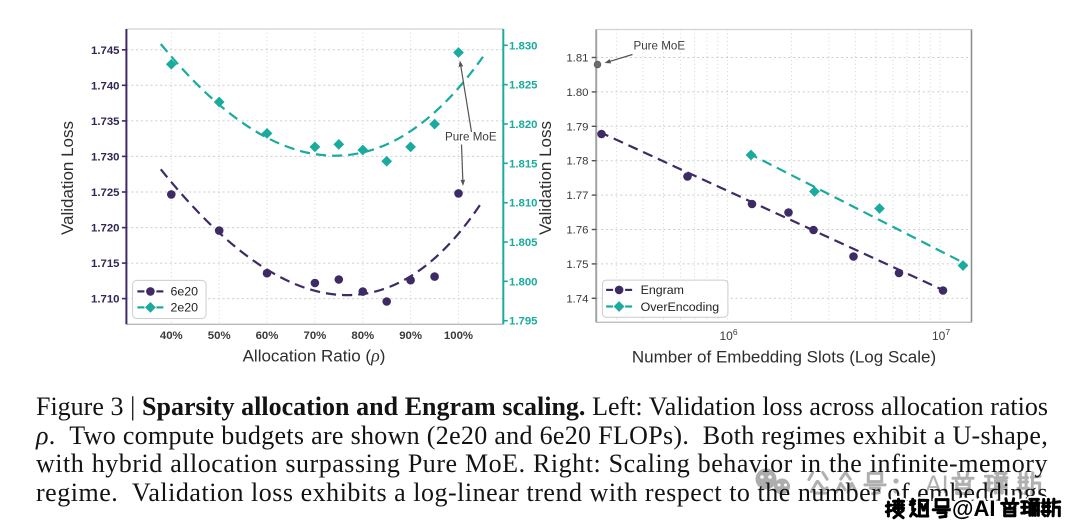  What do you see at coordinates (937, 485) in the screenshot?
I see `svg-text: AI` at bounding box center [937, 485].